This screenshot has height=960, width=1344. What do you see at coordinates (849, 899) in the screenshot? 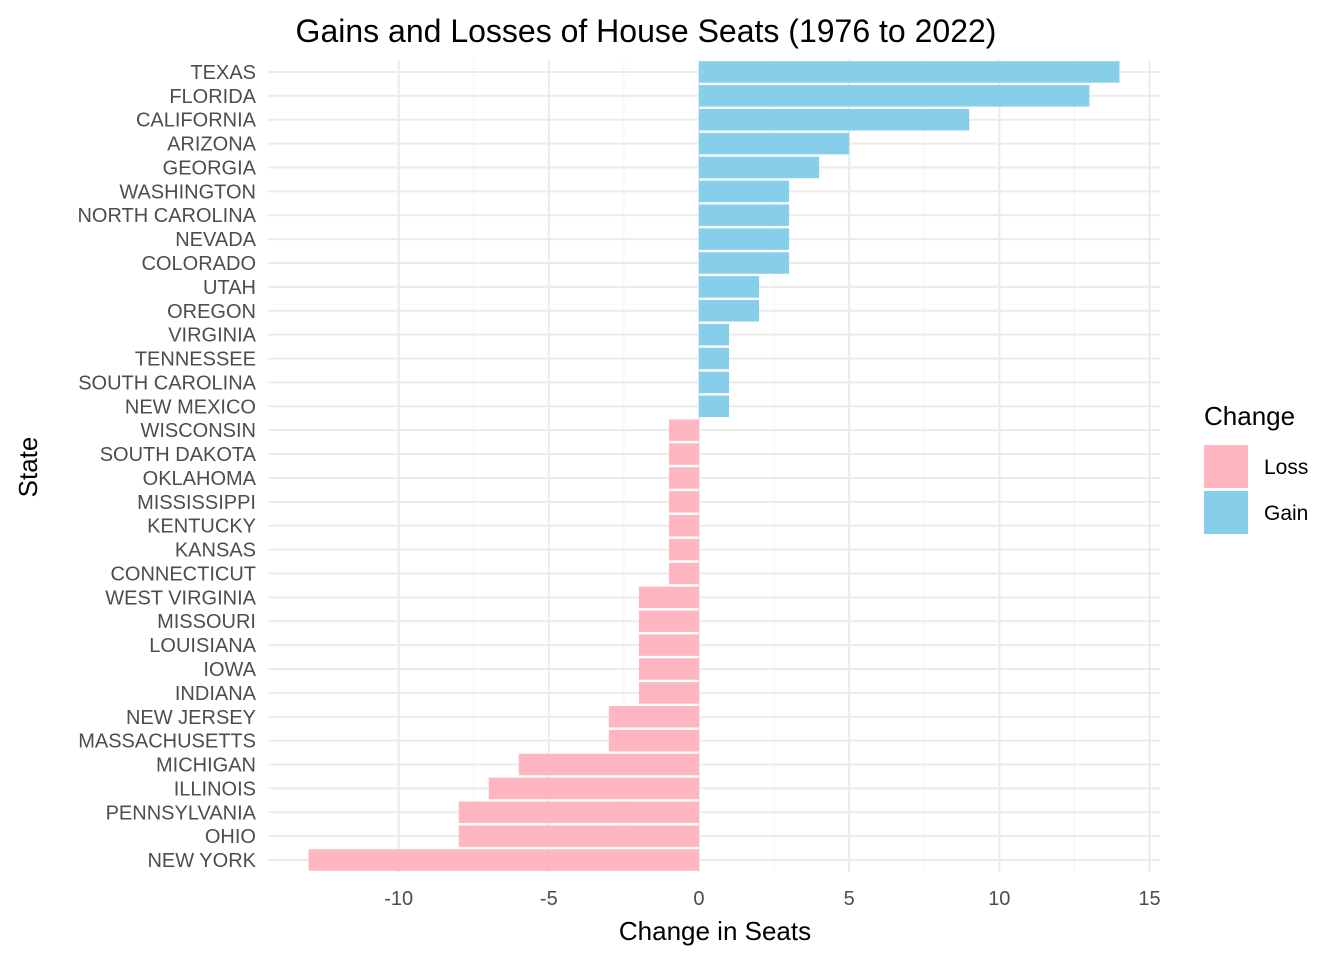
I see `x-tick-label: 5` at bounding box center [849, 899].